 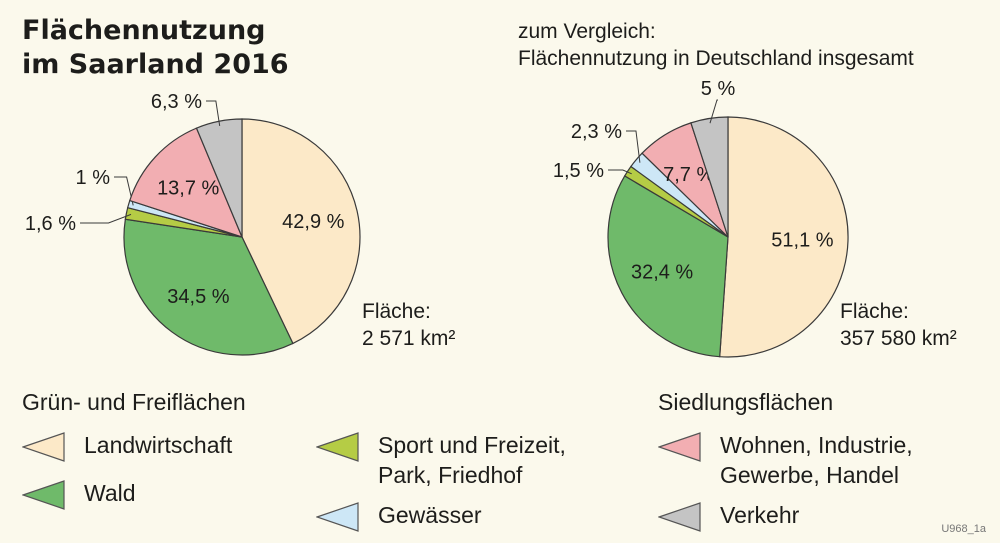 I want to click on legend-item-wald: Wald, so click(x=79, y=494).